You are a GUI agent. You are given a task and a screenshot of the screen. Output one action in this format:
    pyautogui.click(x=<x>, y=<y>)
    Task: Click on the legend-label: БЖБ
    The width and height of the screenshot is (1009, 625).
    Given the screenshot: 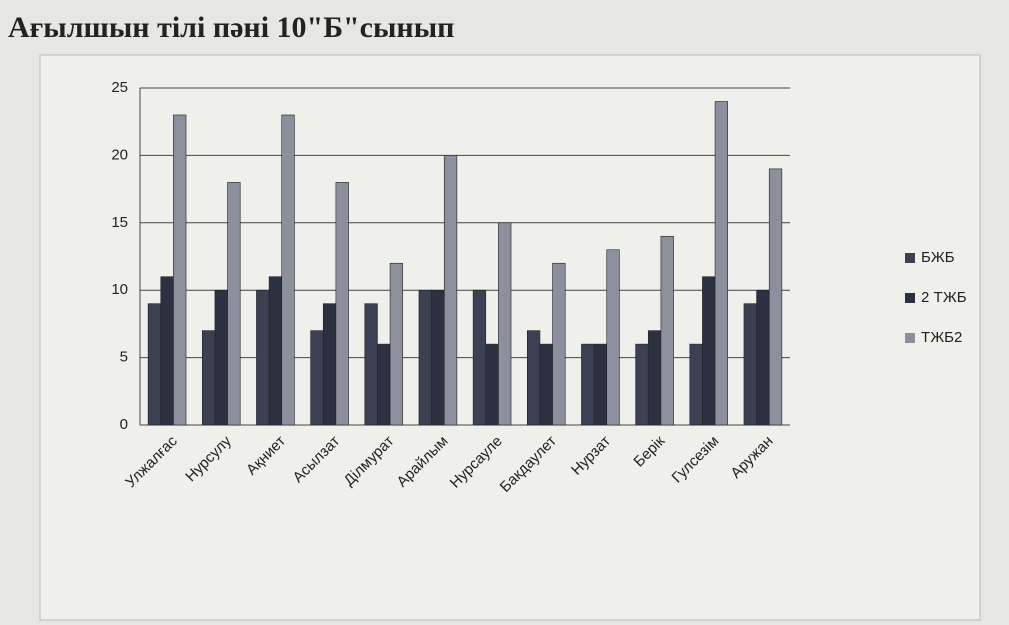 What is the action you would take?
    pyautogui.click(x=938, y=257)
    